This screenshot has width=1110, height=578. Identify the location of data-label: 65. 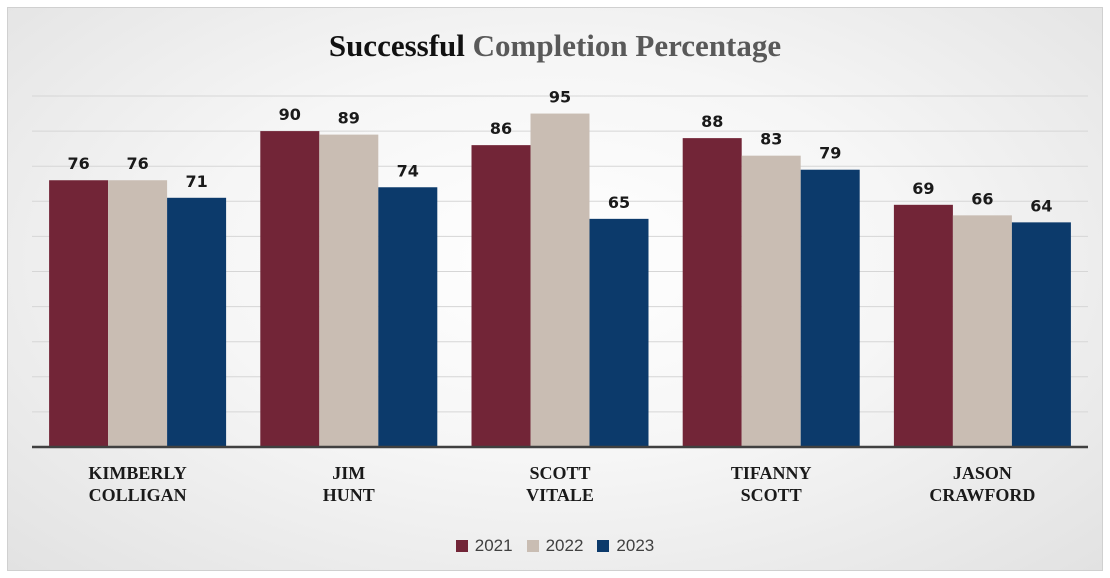
(619, 202).